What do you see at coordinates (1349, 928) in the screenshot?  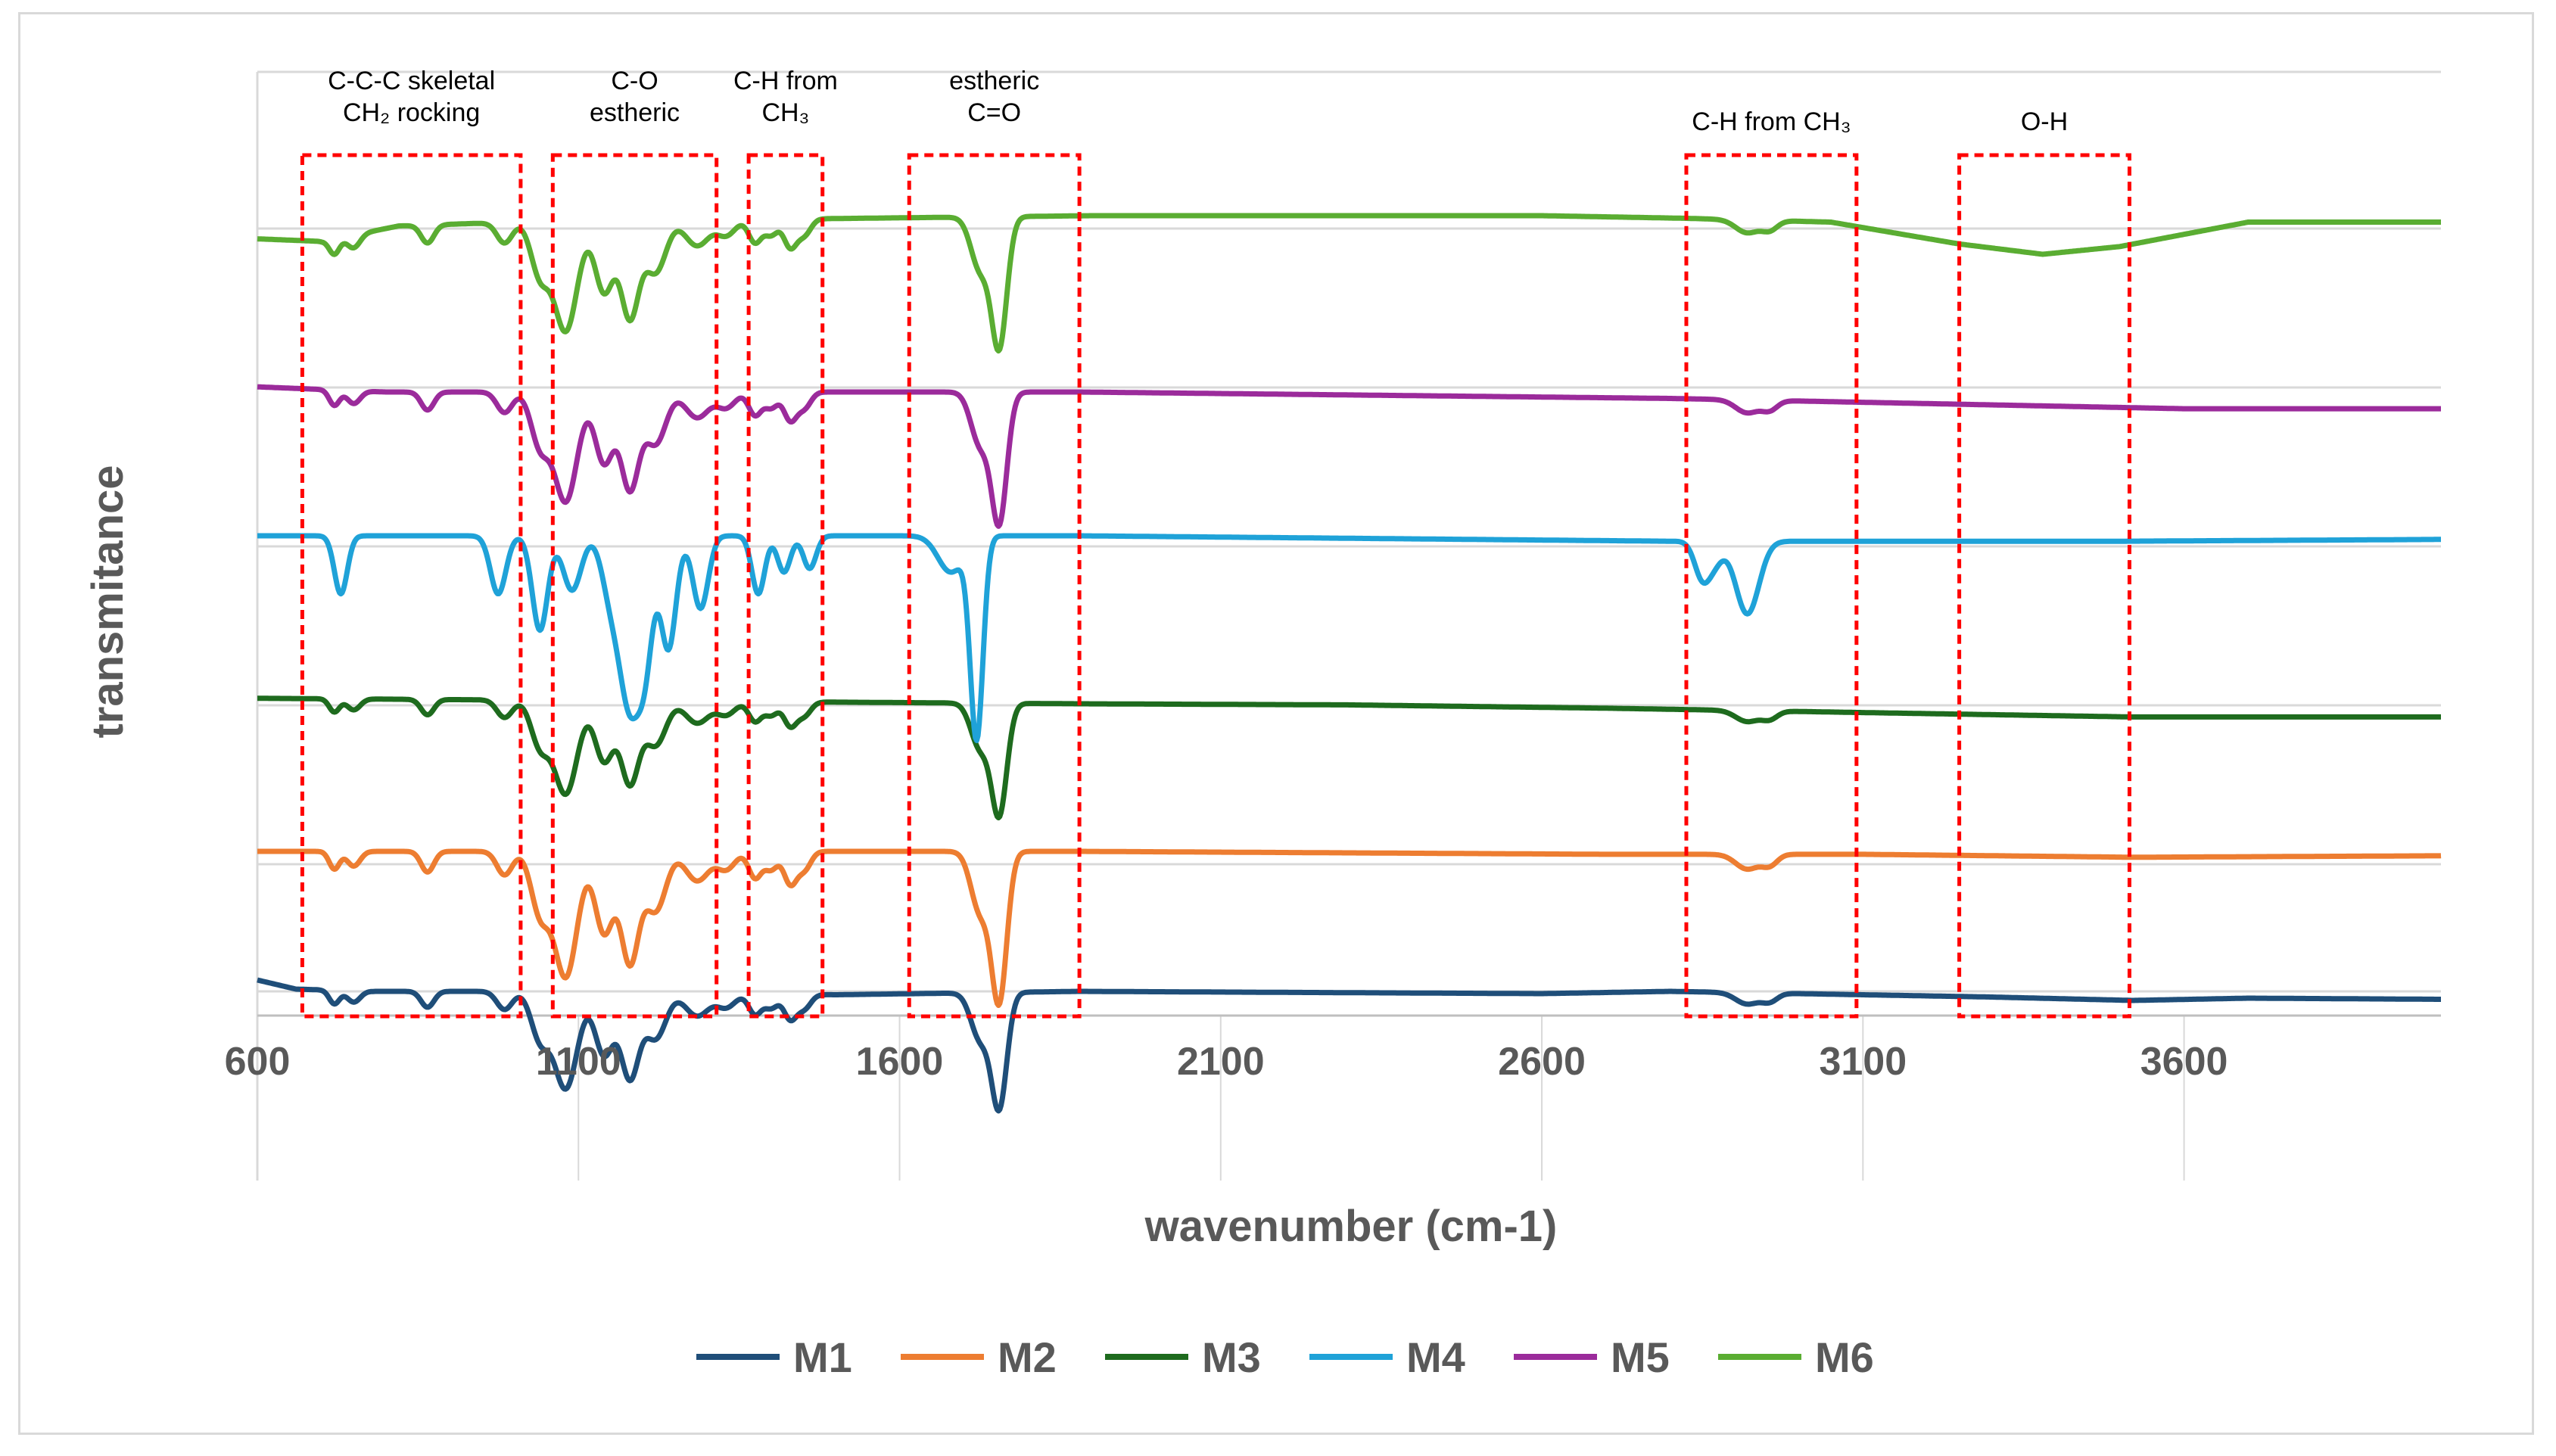 I see `series-line-M2` at bounding box center [1349, 928].